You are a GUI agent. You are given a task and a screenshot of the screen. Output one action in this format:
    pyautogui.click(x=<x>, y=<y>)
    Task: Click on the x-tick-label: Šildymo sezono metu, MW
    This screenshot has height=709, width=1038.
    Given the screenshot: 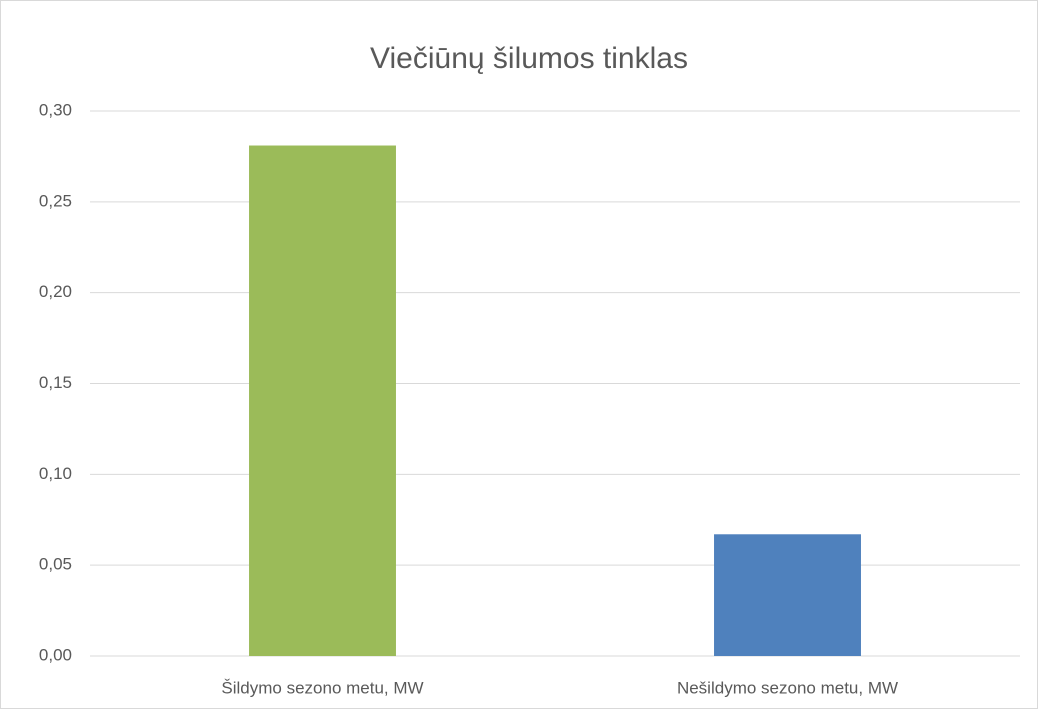 What is the action you would take?
    pyautogui.click(x=322, y=687)
    